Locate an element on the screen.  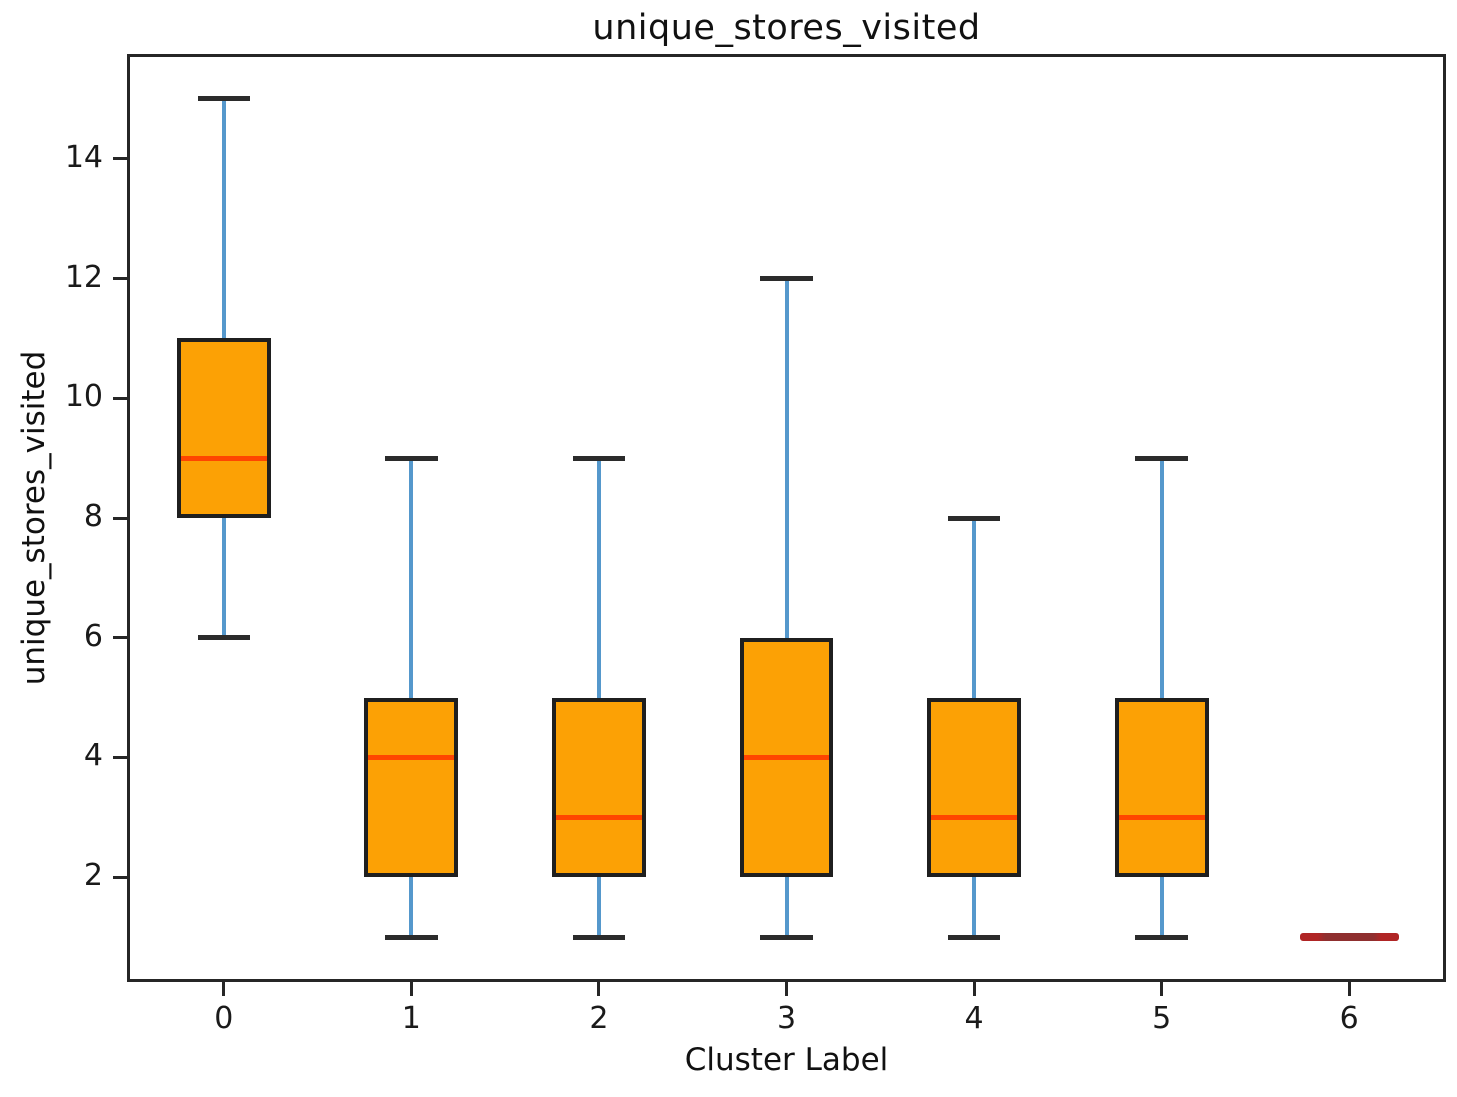
chart-title: unique_stores_visited is located at coordinates (786, 28).